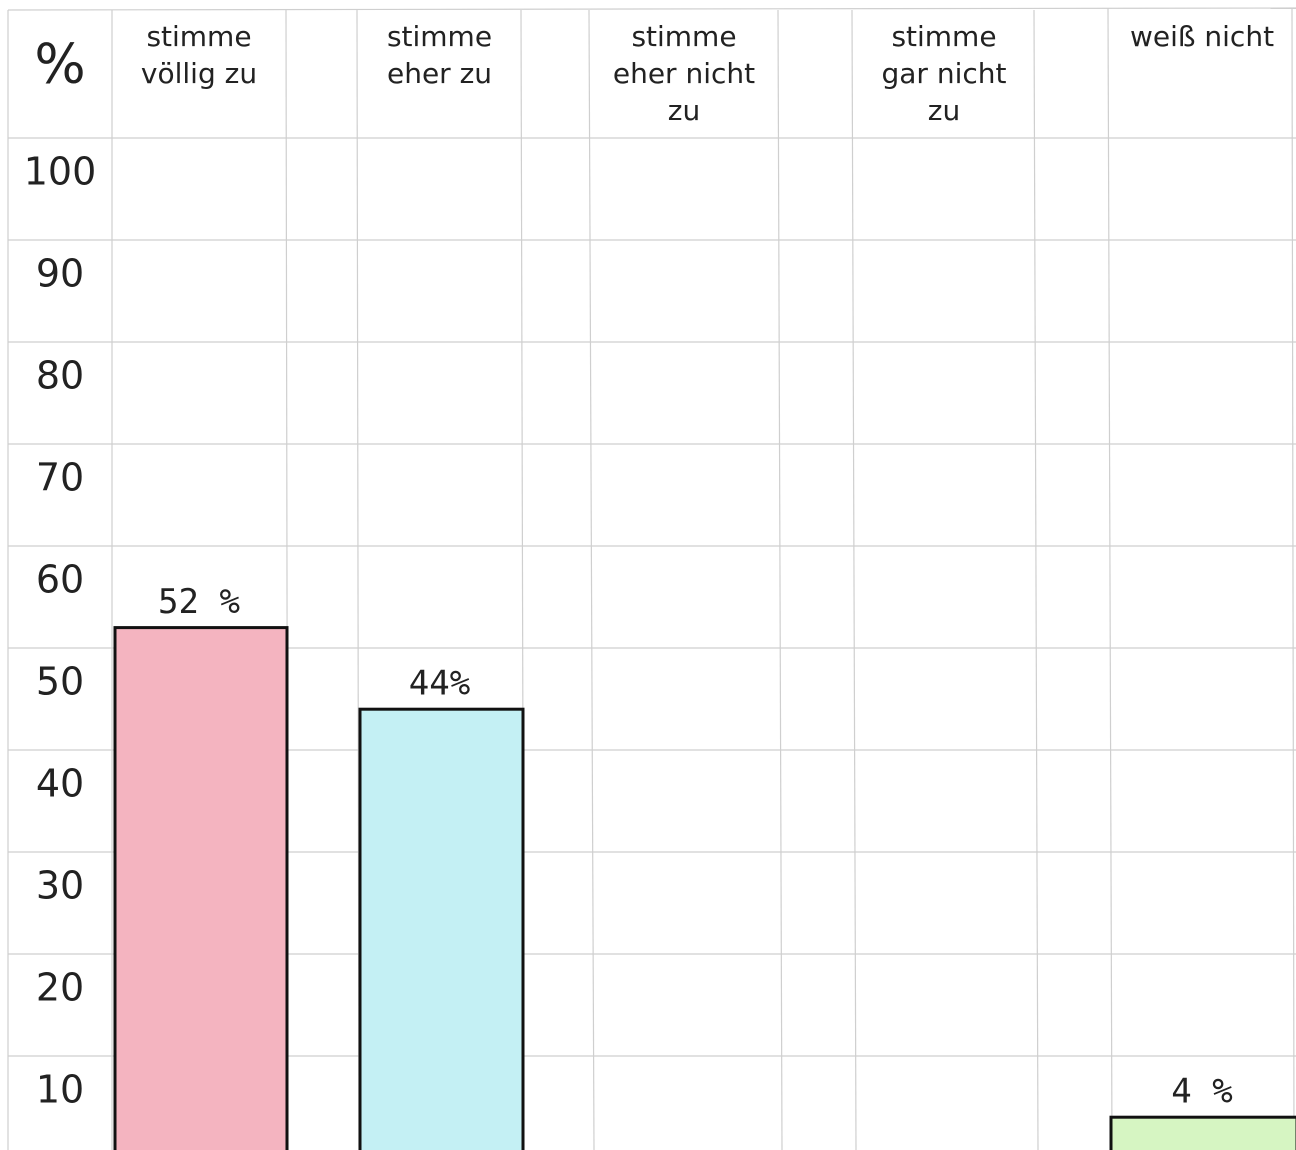 This screenshot has height=1150, width=1296. Describe the element at coordinates (1201, 1092) in the screenshot. I see `value-label: 4 %` at that location.